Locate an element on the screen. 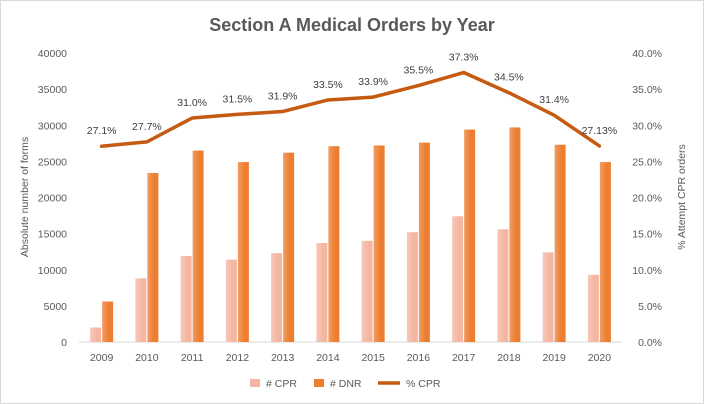  cpr-percent-data-label: 33.5% is located at coordinates (328, 85).